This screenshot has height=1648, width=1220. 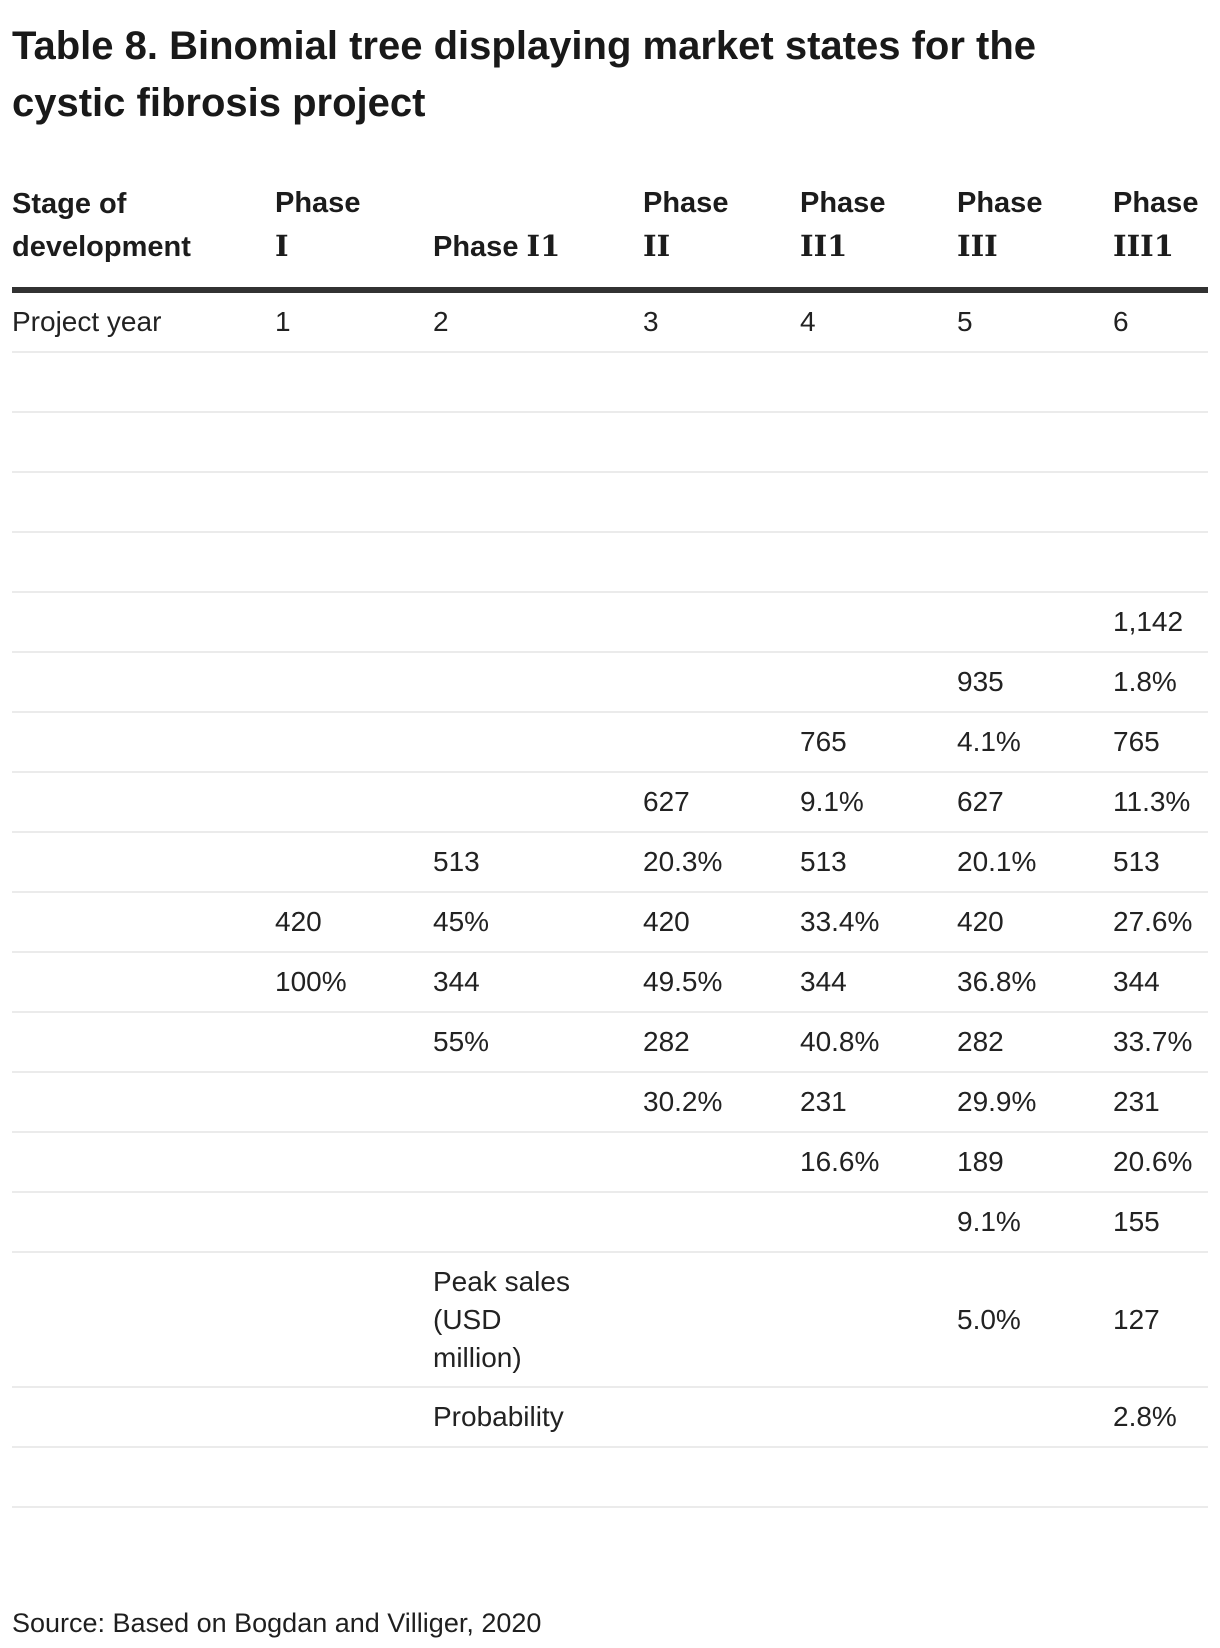 I want to click on data-cell: 5, so click(x=1035, y=321).